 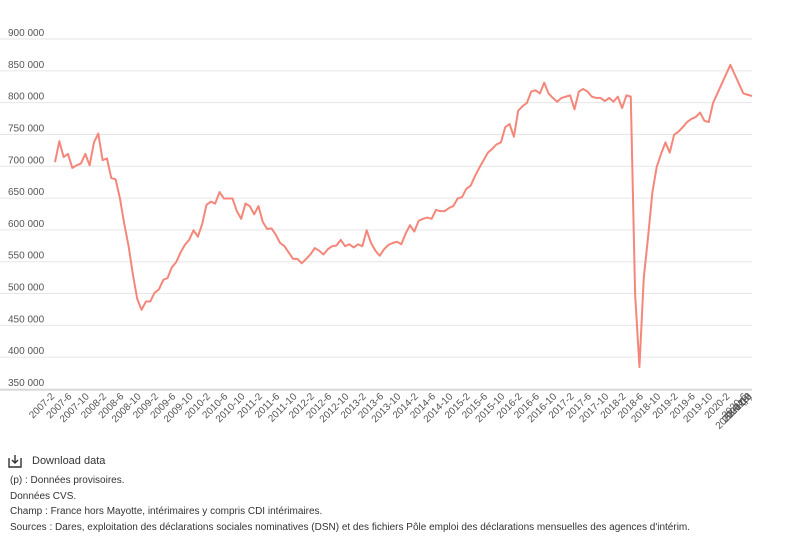 What do you see at coordinates (26, 97) in the screenshot?
I see `y-tick-label: 800 000` at bounding box center [26, 97].